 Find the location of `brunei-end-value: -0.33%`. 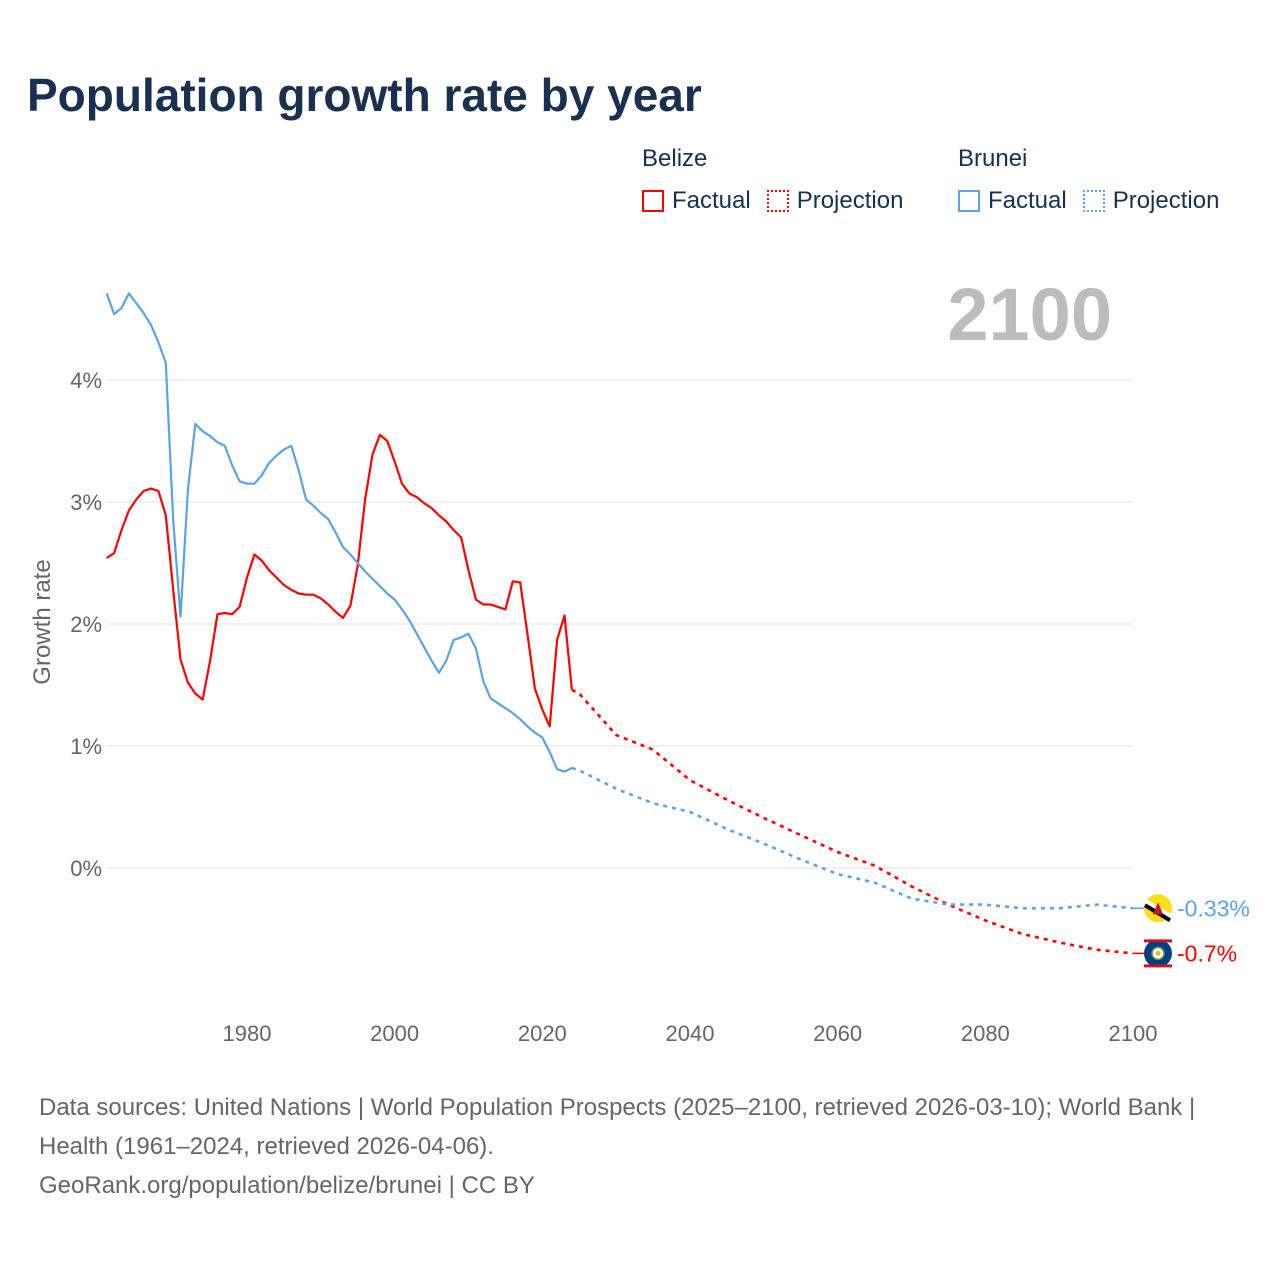

brunei-end-value: -0.33% is located at coordinates (1213, 908).